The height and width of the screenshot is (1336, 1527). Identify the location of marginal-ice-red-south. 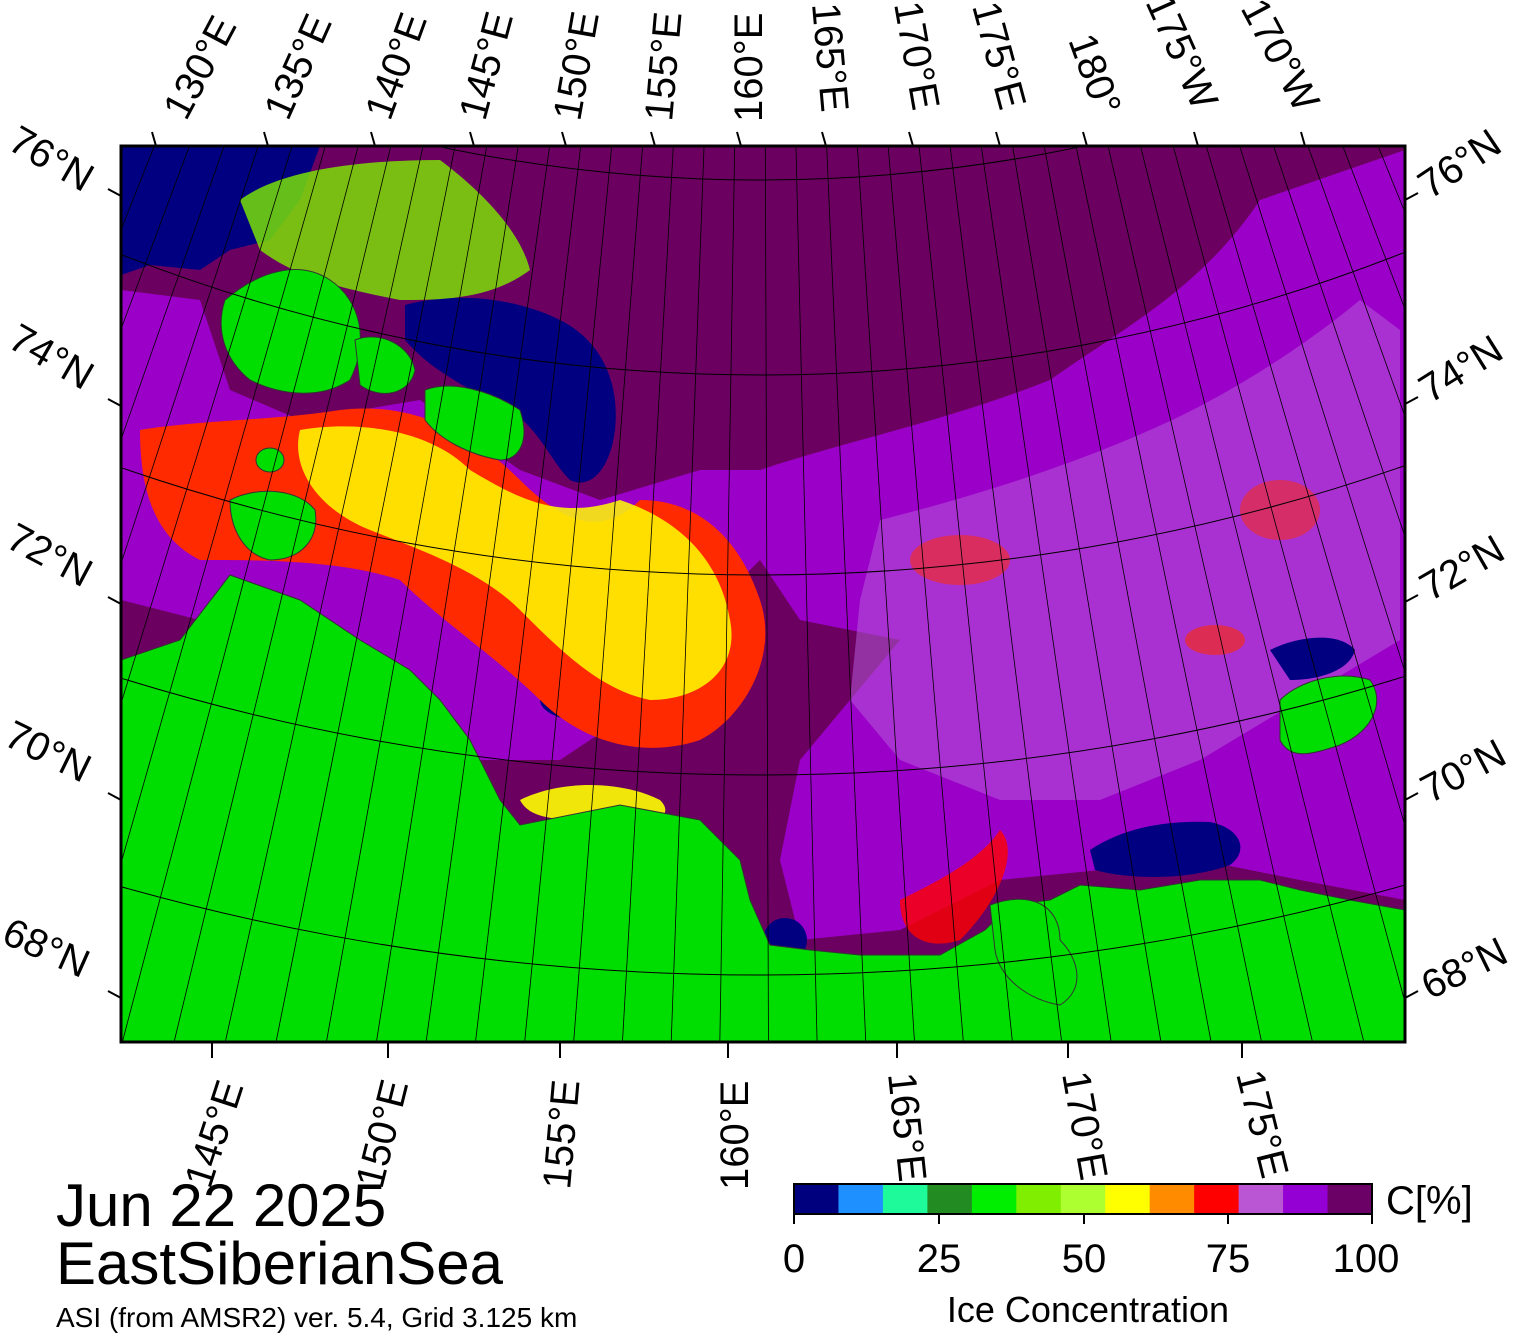
(954, 887).